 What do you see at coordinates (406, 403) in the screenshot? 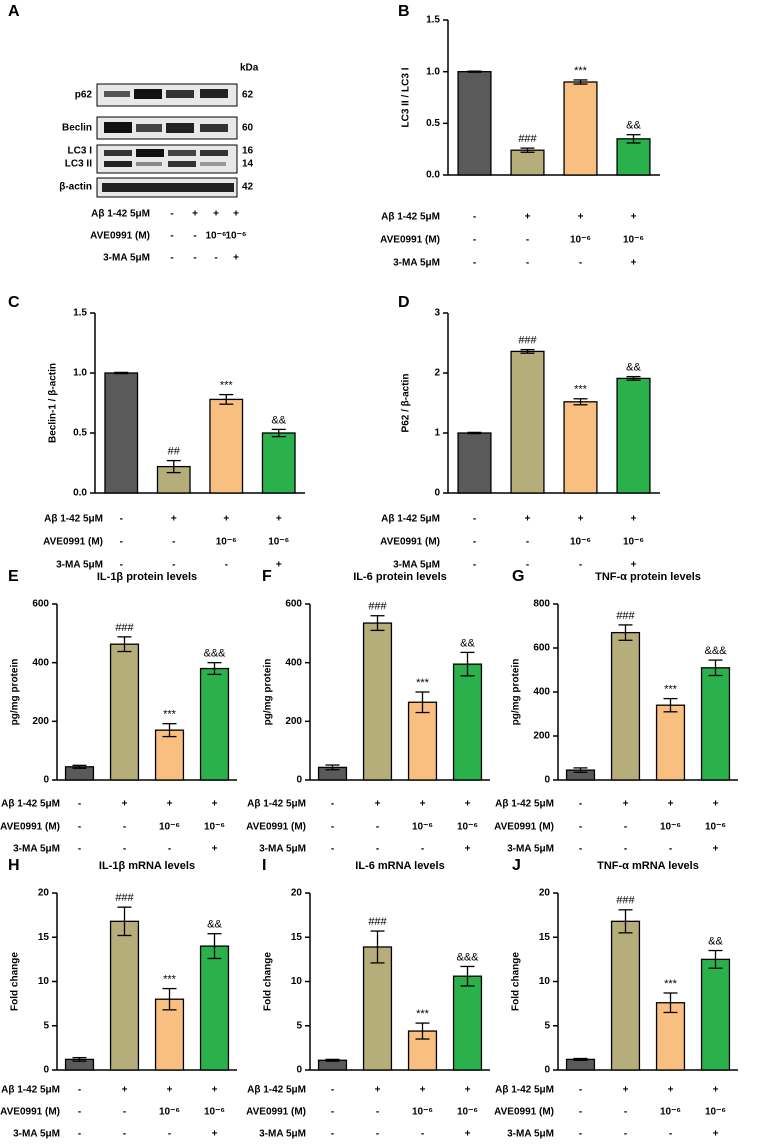
I see `y-axis-label: P62 / β-actin` at bounding box center [406, 403].